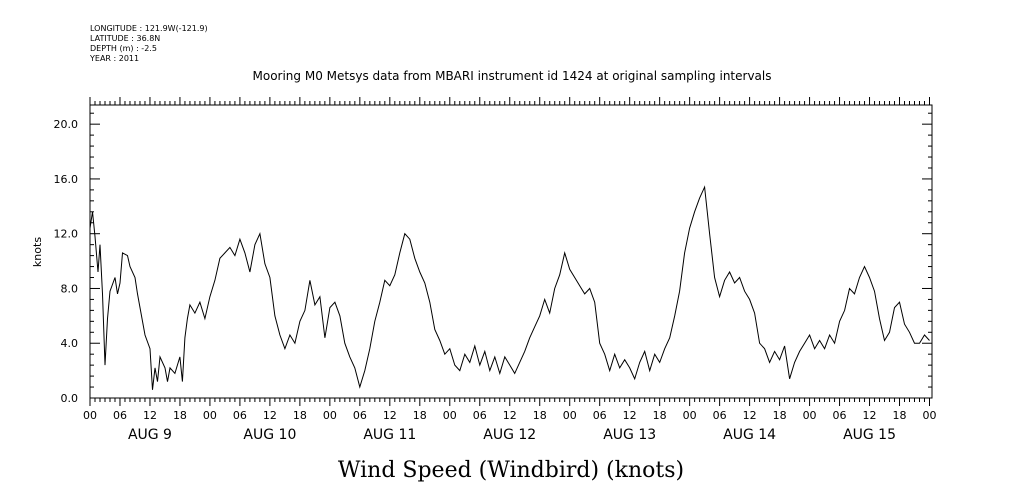  Describe the element at coordinates (149, 28) in the screenshot. I see `longitude-text: LONGITUDE : 121.9W(-121.9)` at that location.